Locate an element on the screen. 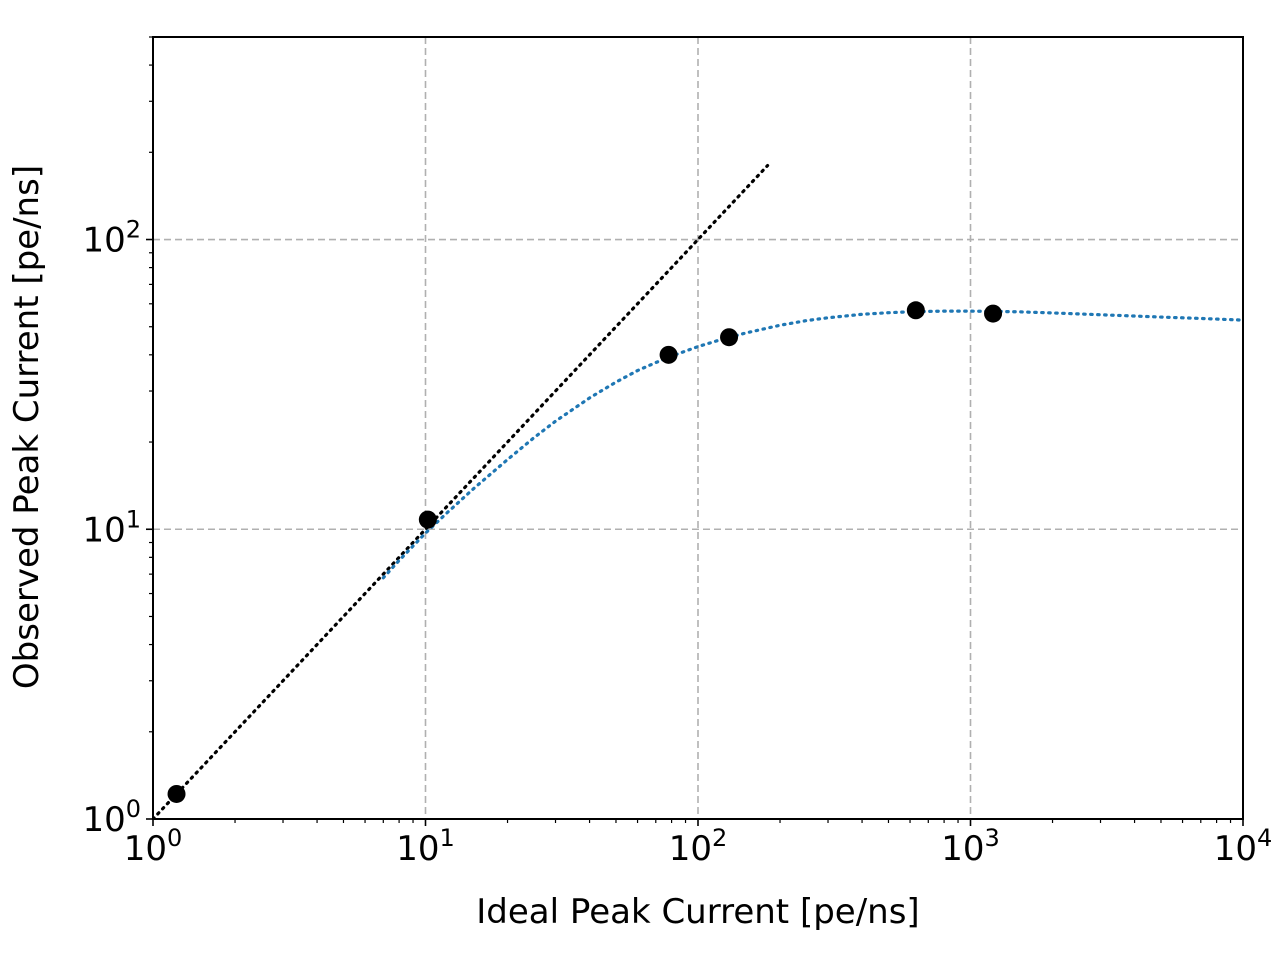 The height and width of the screenshot is (960, 1280). x-axis-label: Ideal Peak Current [pe/ns] is located at coordinates (697, 912).